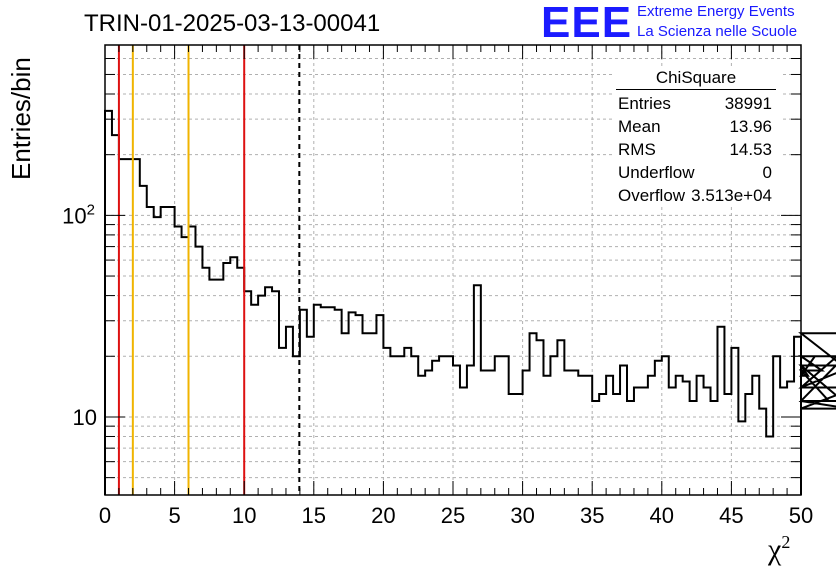  What do you see at coordinates (105, 515) in the screenshot?
I see `x-tick-label: 0` at bounding box center [105, 515].